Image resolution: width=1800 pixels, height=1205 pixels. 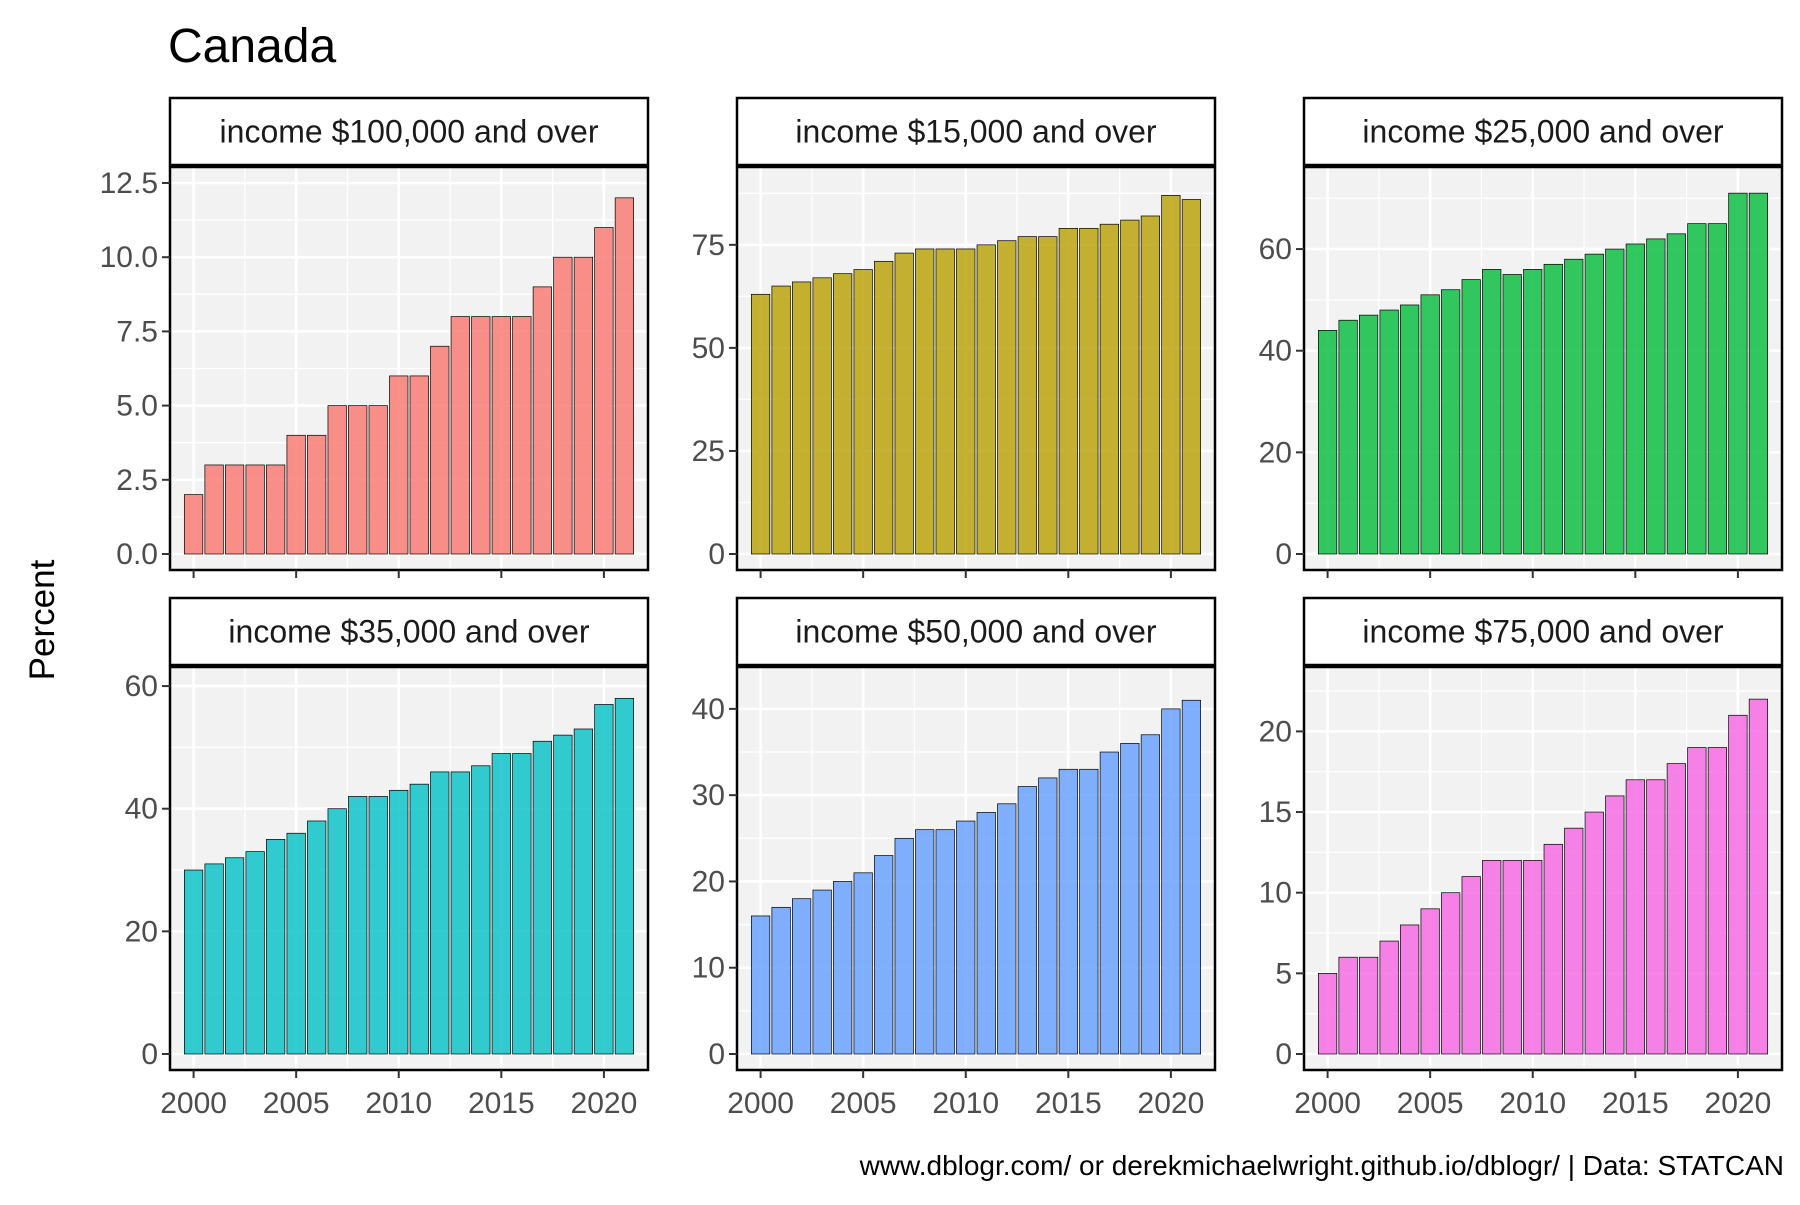 I want to click on y-tick-label: 5.0, so click(x=137, y=406).